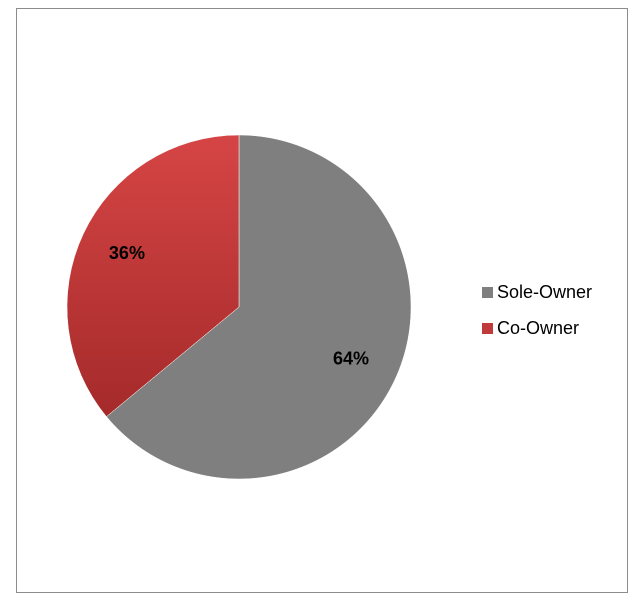 Image resolution: width=644 pixels, height=601 pixels. Describe the element at coordinates (127, 253) in the screenshot. I see `data-label-co-owner: 36%` at that location.